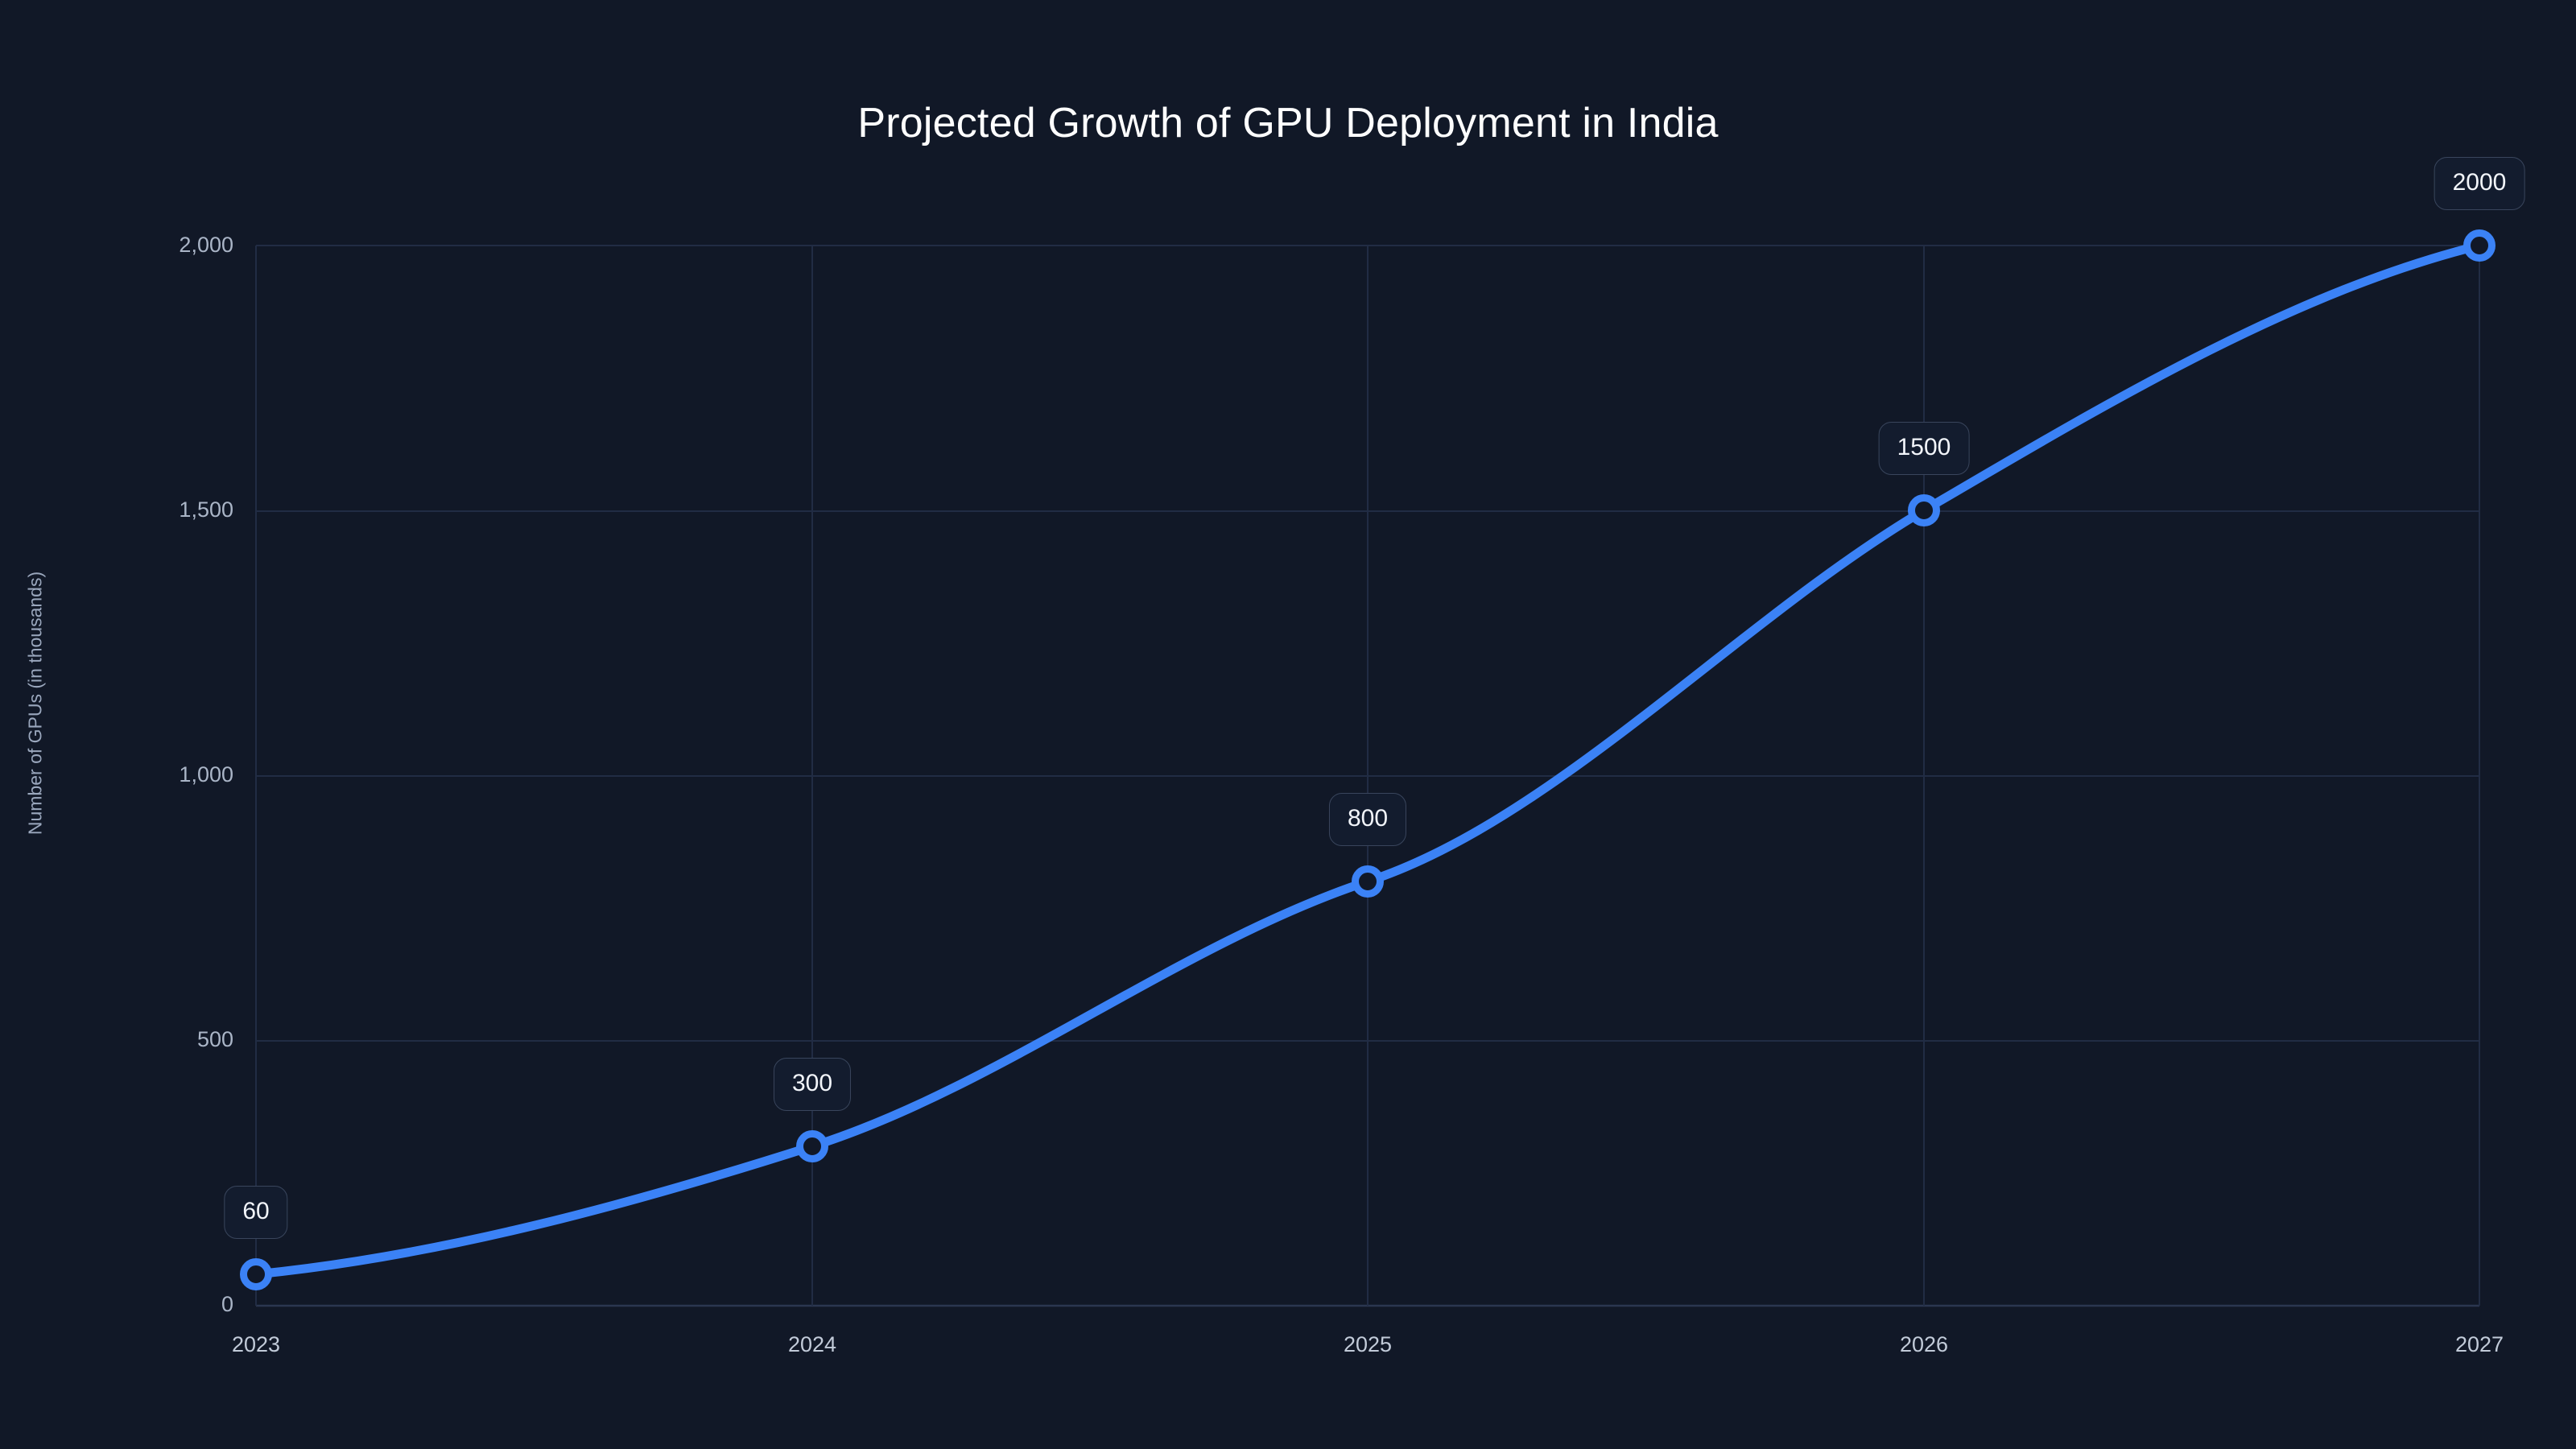  What do you see at coordinates (2479, 245) in the screenshot?
I see `data-point-2027` at bounding box center [2479, 245].